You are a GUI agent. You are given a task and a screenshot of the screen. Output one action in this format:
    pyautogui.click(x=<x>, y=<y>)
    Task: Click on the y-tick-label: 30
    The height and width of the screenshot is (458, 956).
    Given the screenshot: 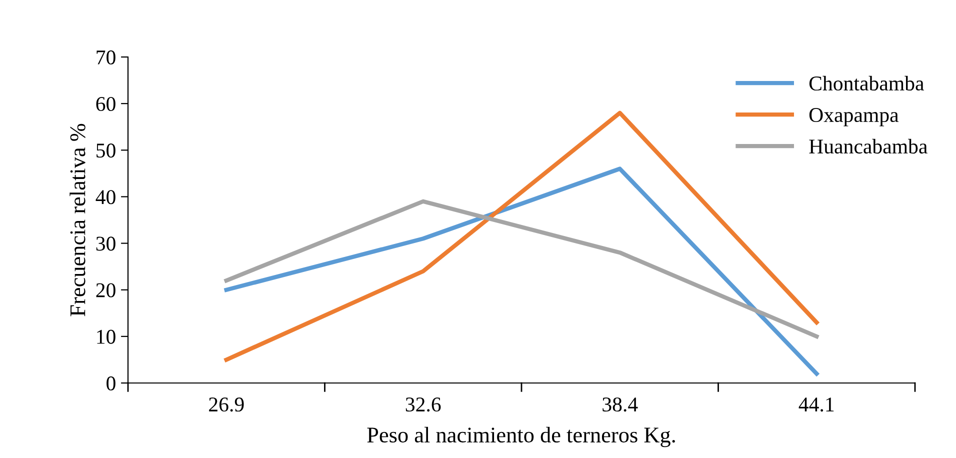 What is the action you would take?
    pyautogui.click(x=106, y=243)
    